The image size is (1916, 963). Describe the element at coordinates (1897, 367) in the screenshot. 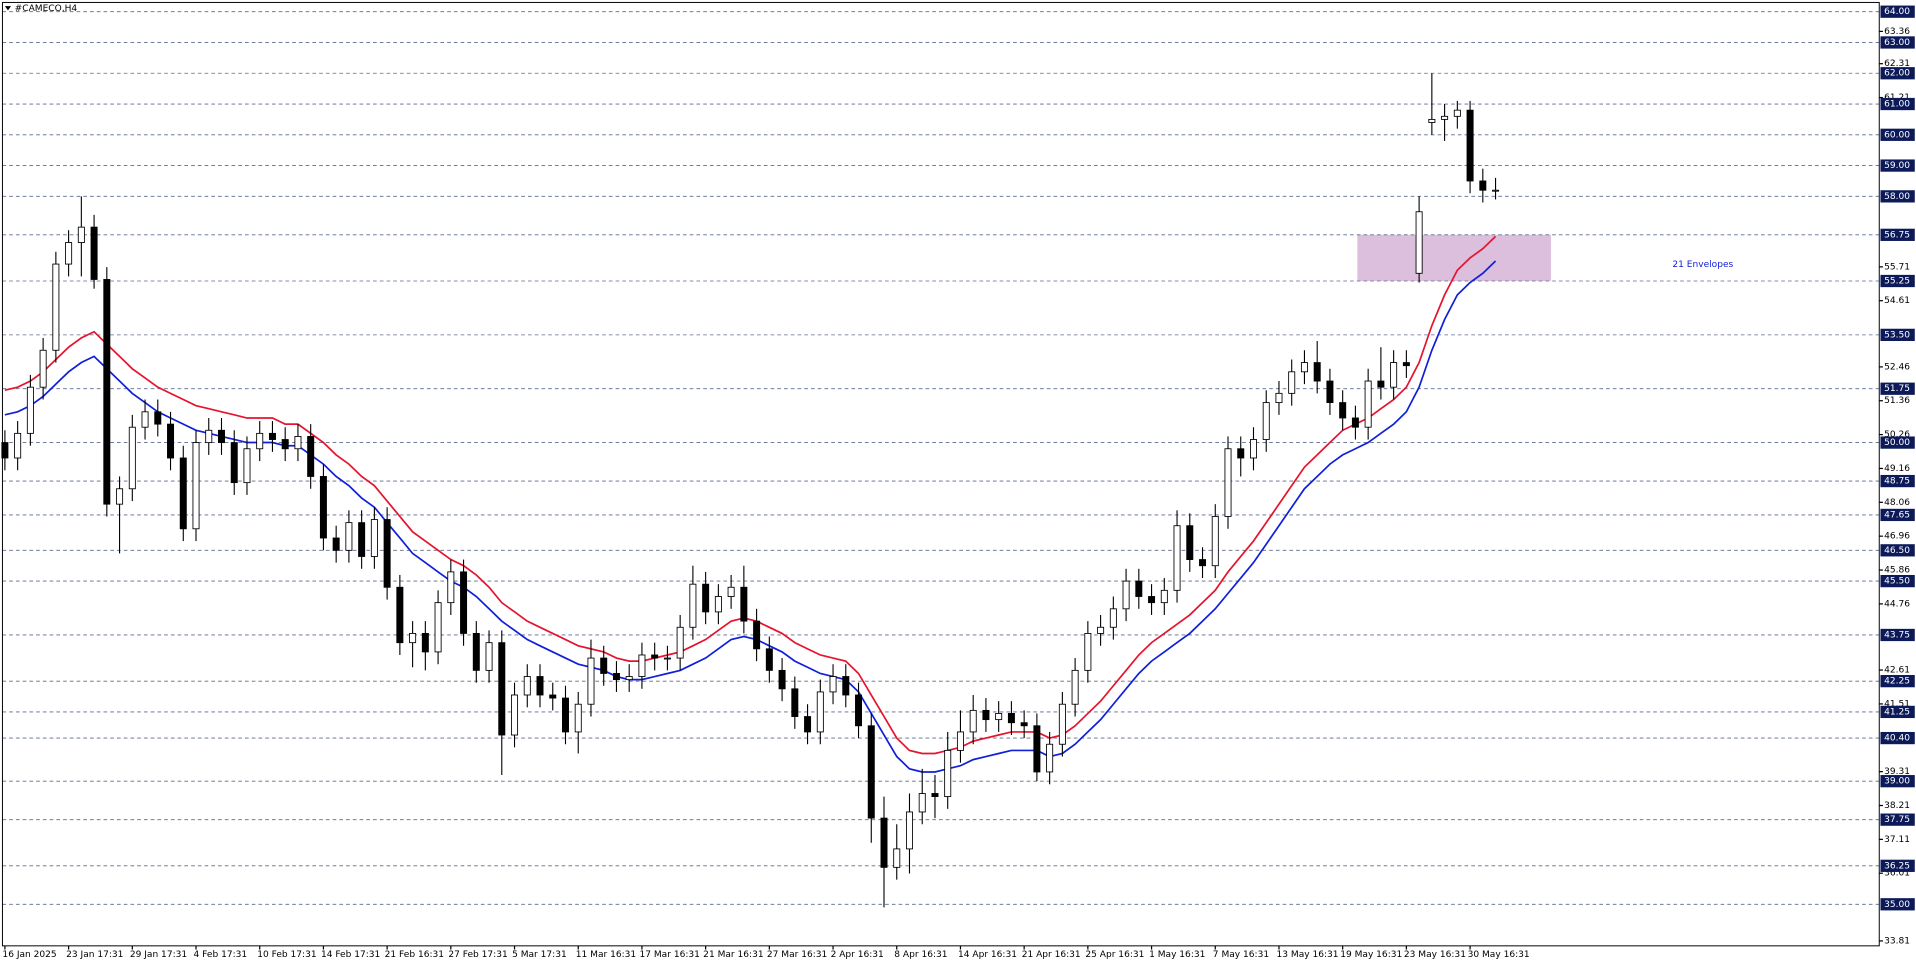

I see `y-tick-label: 52.46` at that location.